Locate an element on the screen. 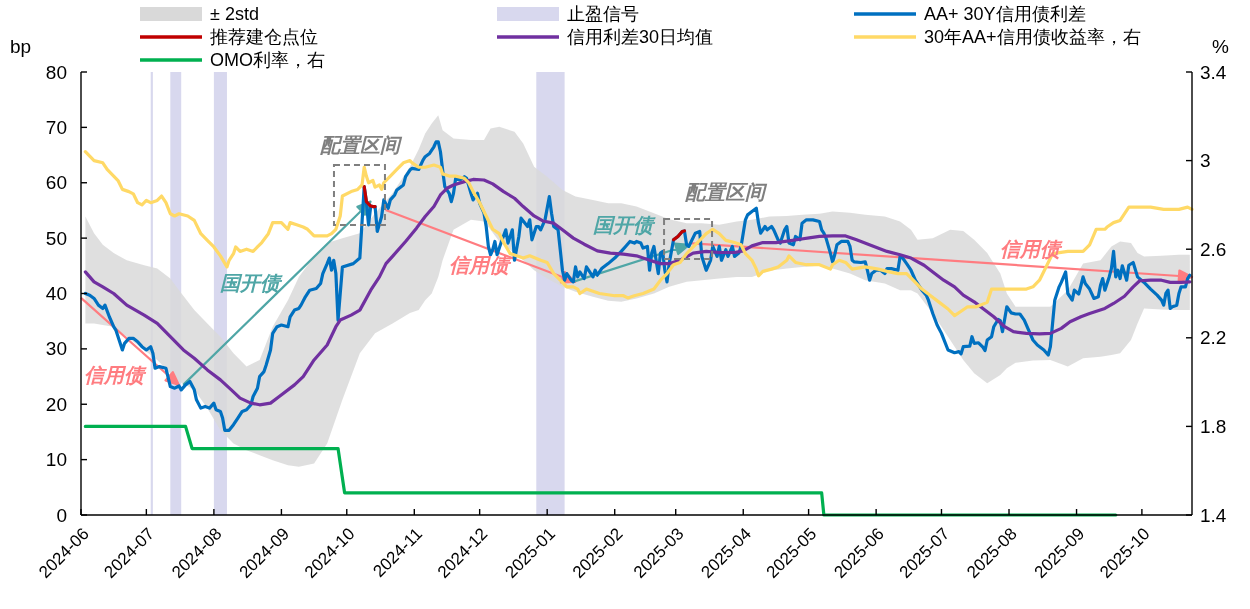 This screenshot has width=1250, height=609. y2-tick-label: 1.8 is located at coordinates (1213, 426).